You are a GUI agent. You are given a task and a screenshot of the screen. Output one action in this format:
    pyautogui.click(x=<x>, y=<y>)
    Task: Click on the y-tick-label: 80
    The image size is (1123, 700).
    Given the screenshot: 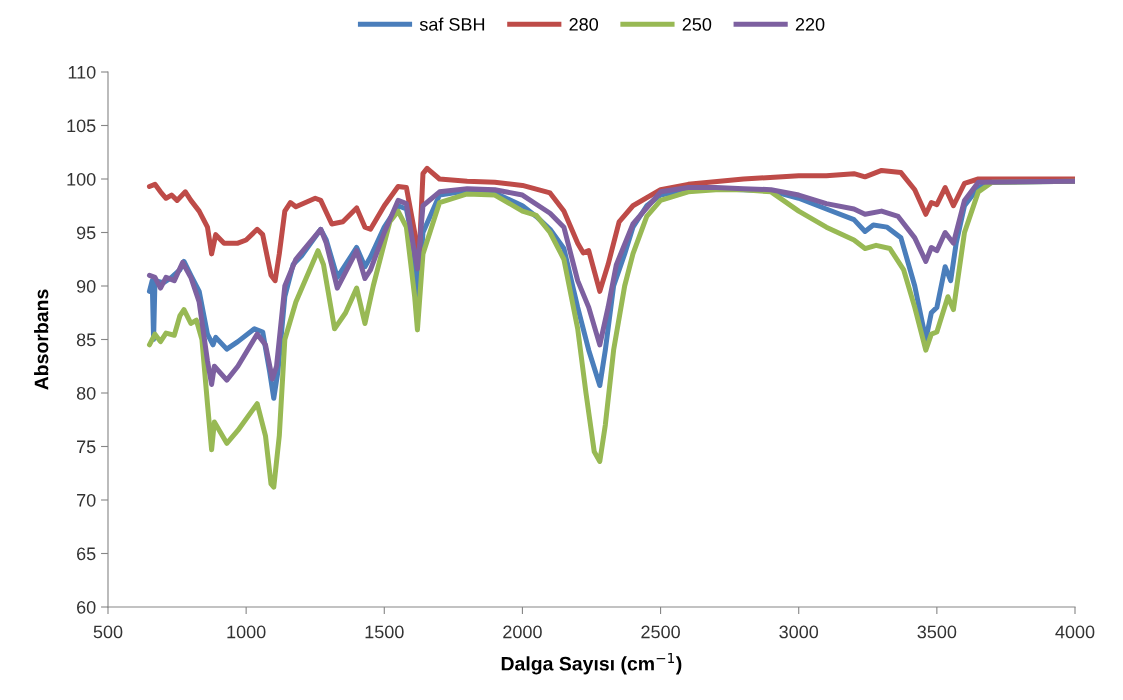 What is the action you would take?
    pyautogui.click(x=86, y=393)
    